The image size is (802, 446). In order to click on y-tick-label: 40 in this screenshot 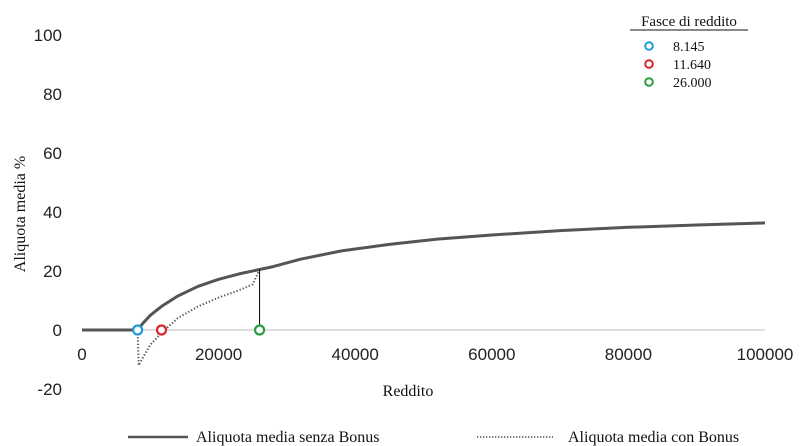, I will do `click(52, 212)`.